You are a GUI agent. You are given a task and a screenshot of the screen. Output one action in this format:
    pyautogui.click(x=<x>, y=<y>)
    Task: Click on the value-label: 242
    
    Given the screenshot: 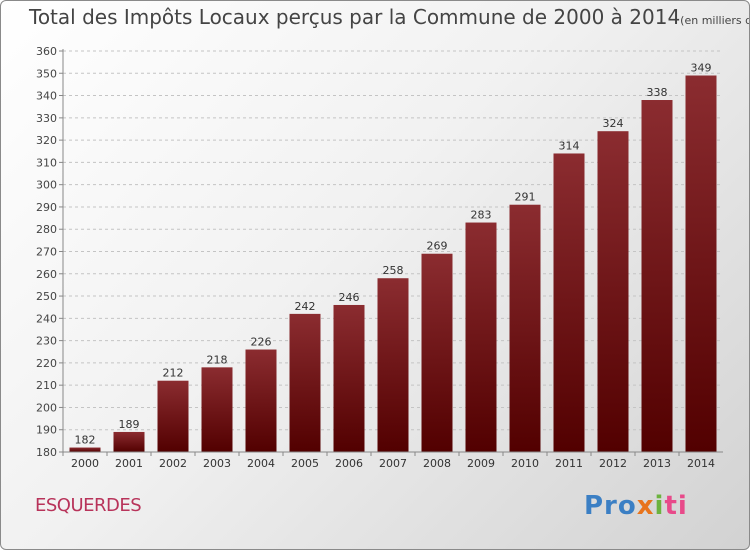 What is the action you would take?
    pyautogui.click(x=305, y=306)
    